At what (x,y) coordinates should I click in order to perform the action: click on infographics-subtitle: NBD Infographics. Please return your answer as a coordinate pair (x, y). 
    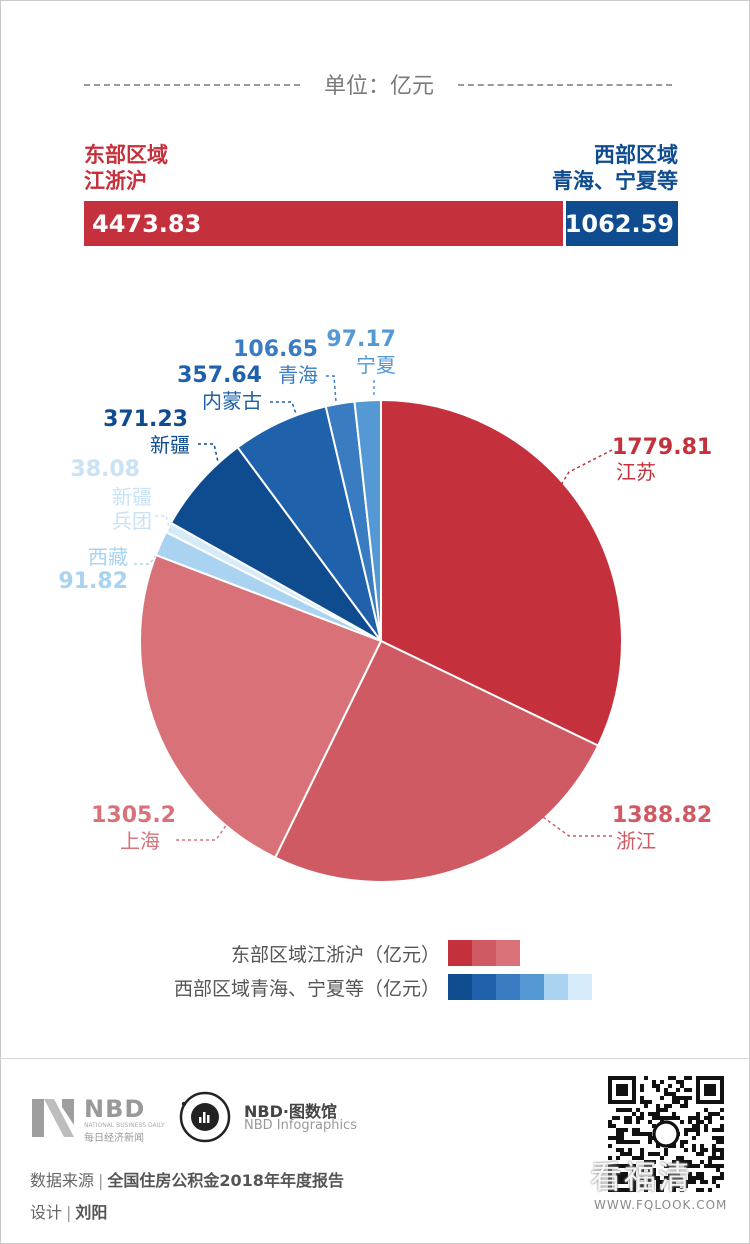
    Looking at the image, I should click on (300, 1125).